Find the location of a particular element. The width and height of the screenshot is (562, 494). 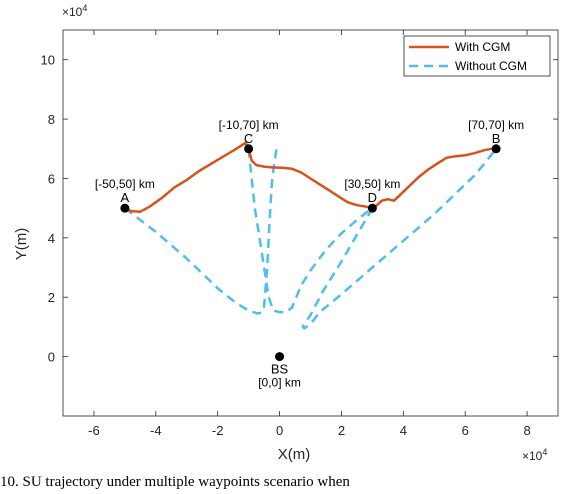

x-tick-label: 4 is located at coordinates (403, 430).